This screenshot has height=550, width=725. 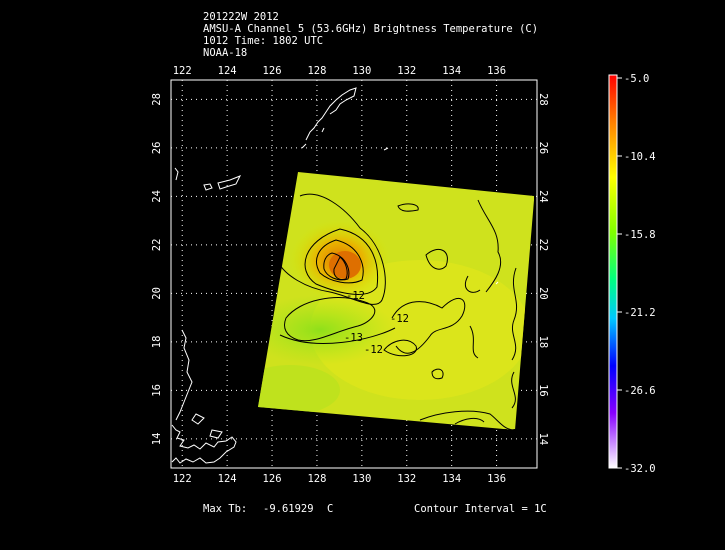 I want to click on title-line-1: 201222W 2012, so click(x=241, y=17).